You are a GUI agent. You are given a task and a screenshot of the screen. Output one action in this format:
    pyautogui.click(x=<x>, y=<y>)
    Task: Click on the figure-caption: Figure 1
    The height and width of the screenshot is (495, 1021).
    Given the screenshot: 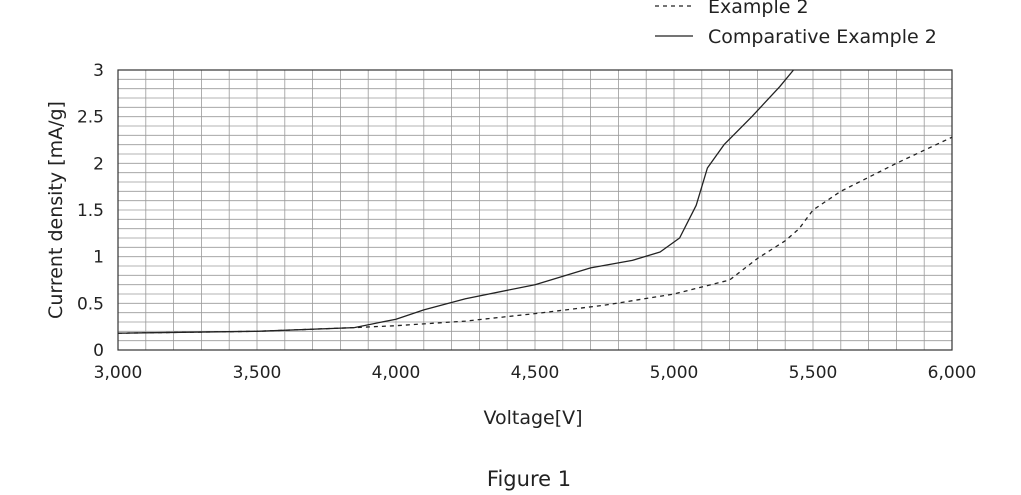 What is the action you would take?
    pyautogui.click(x=529, y=479)
    